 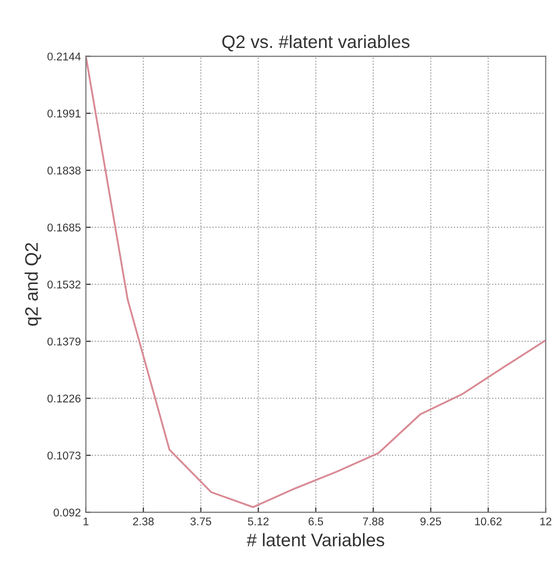 I want to click on y-tick-label: 0.1226, so click(x=64, y=398).